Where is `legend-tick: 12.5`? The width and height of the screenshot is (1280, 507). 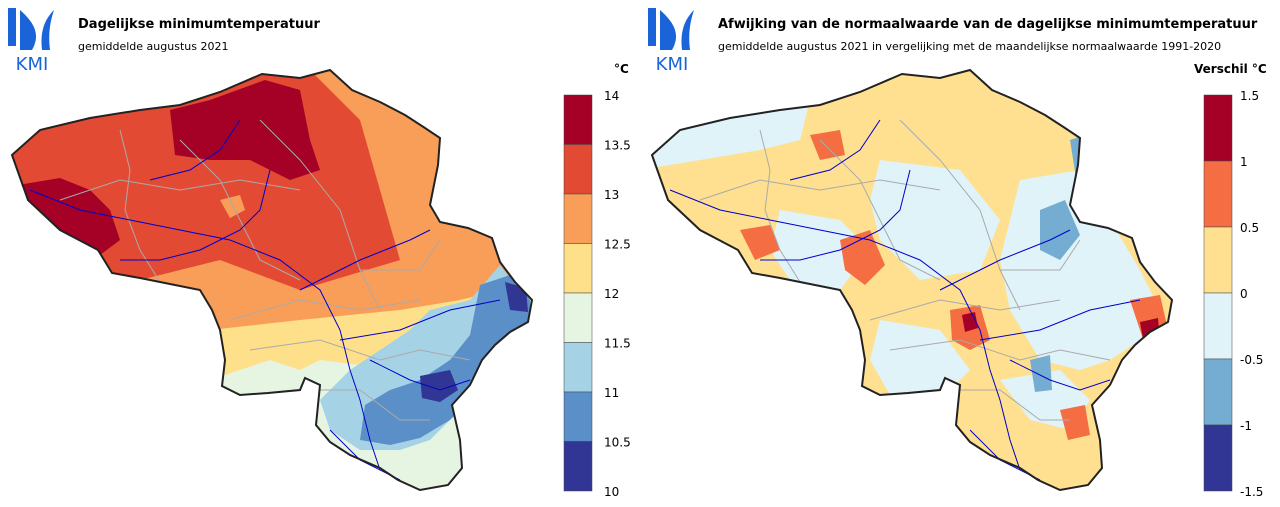 legend-tick: 12.5 is located at coordinates (617, 245).